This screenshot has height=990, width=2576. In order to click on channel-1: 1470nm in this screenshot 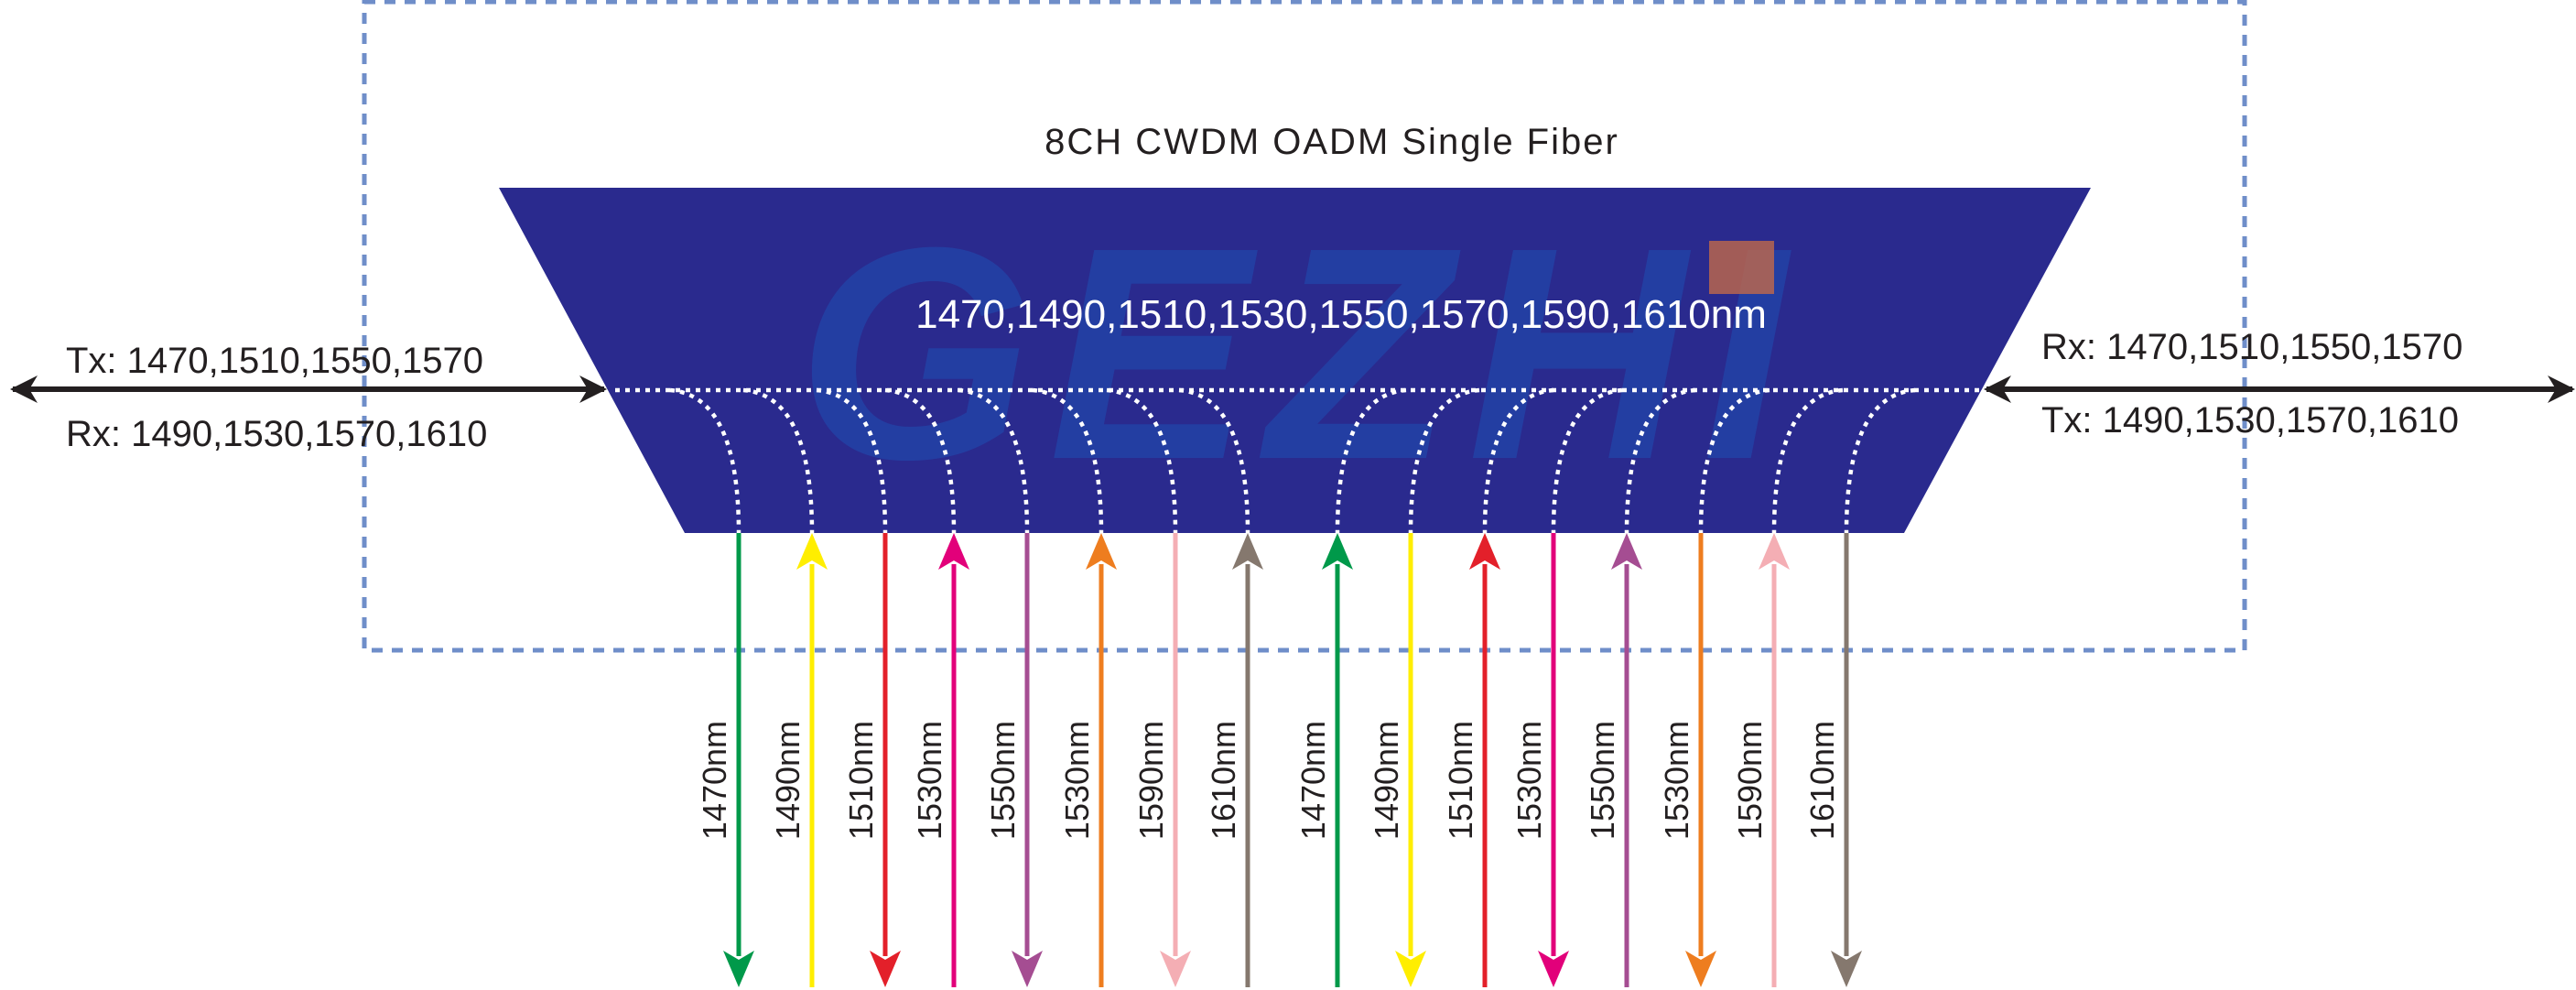, I will do `click(725, 760)`.